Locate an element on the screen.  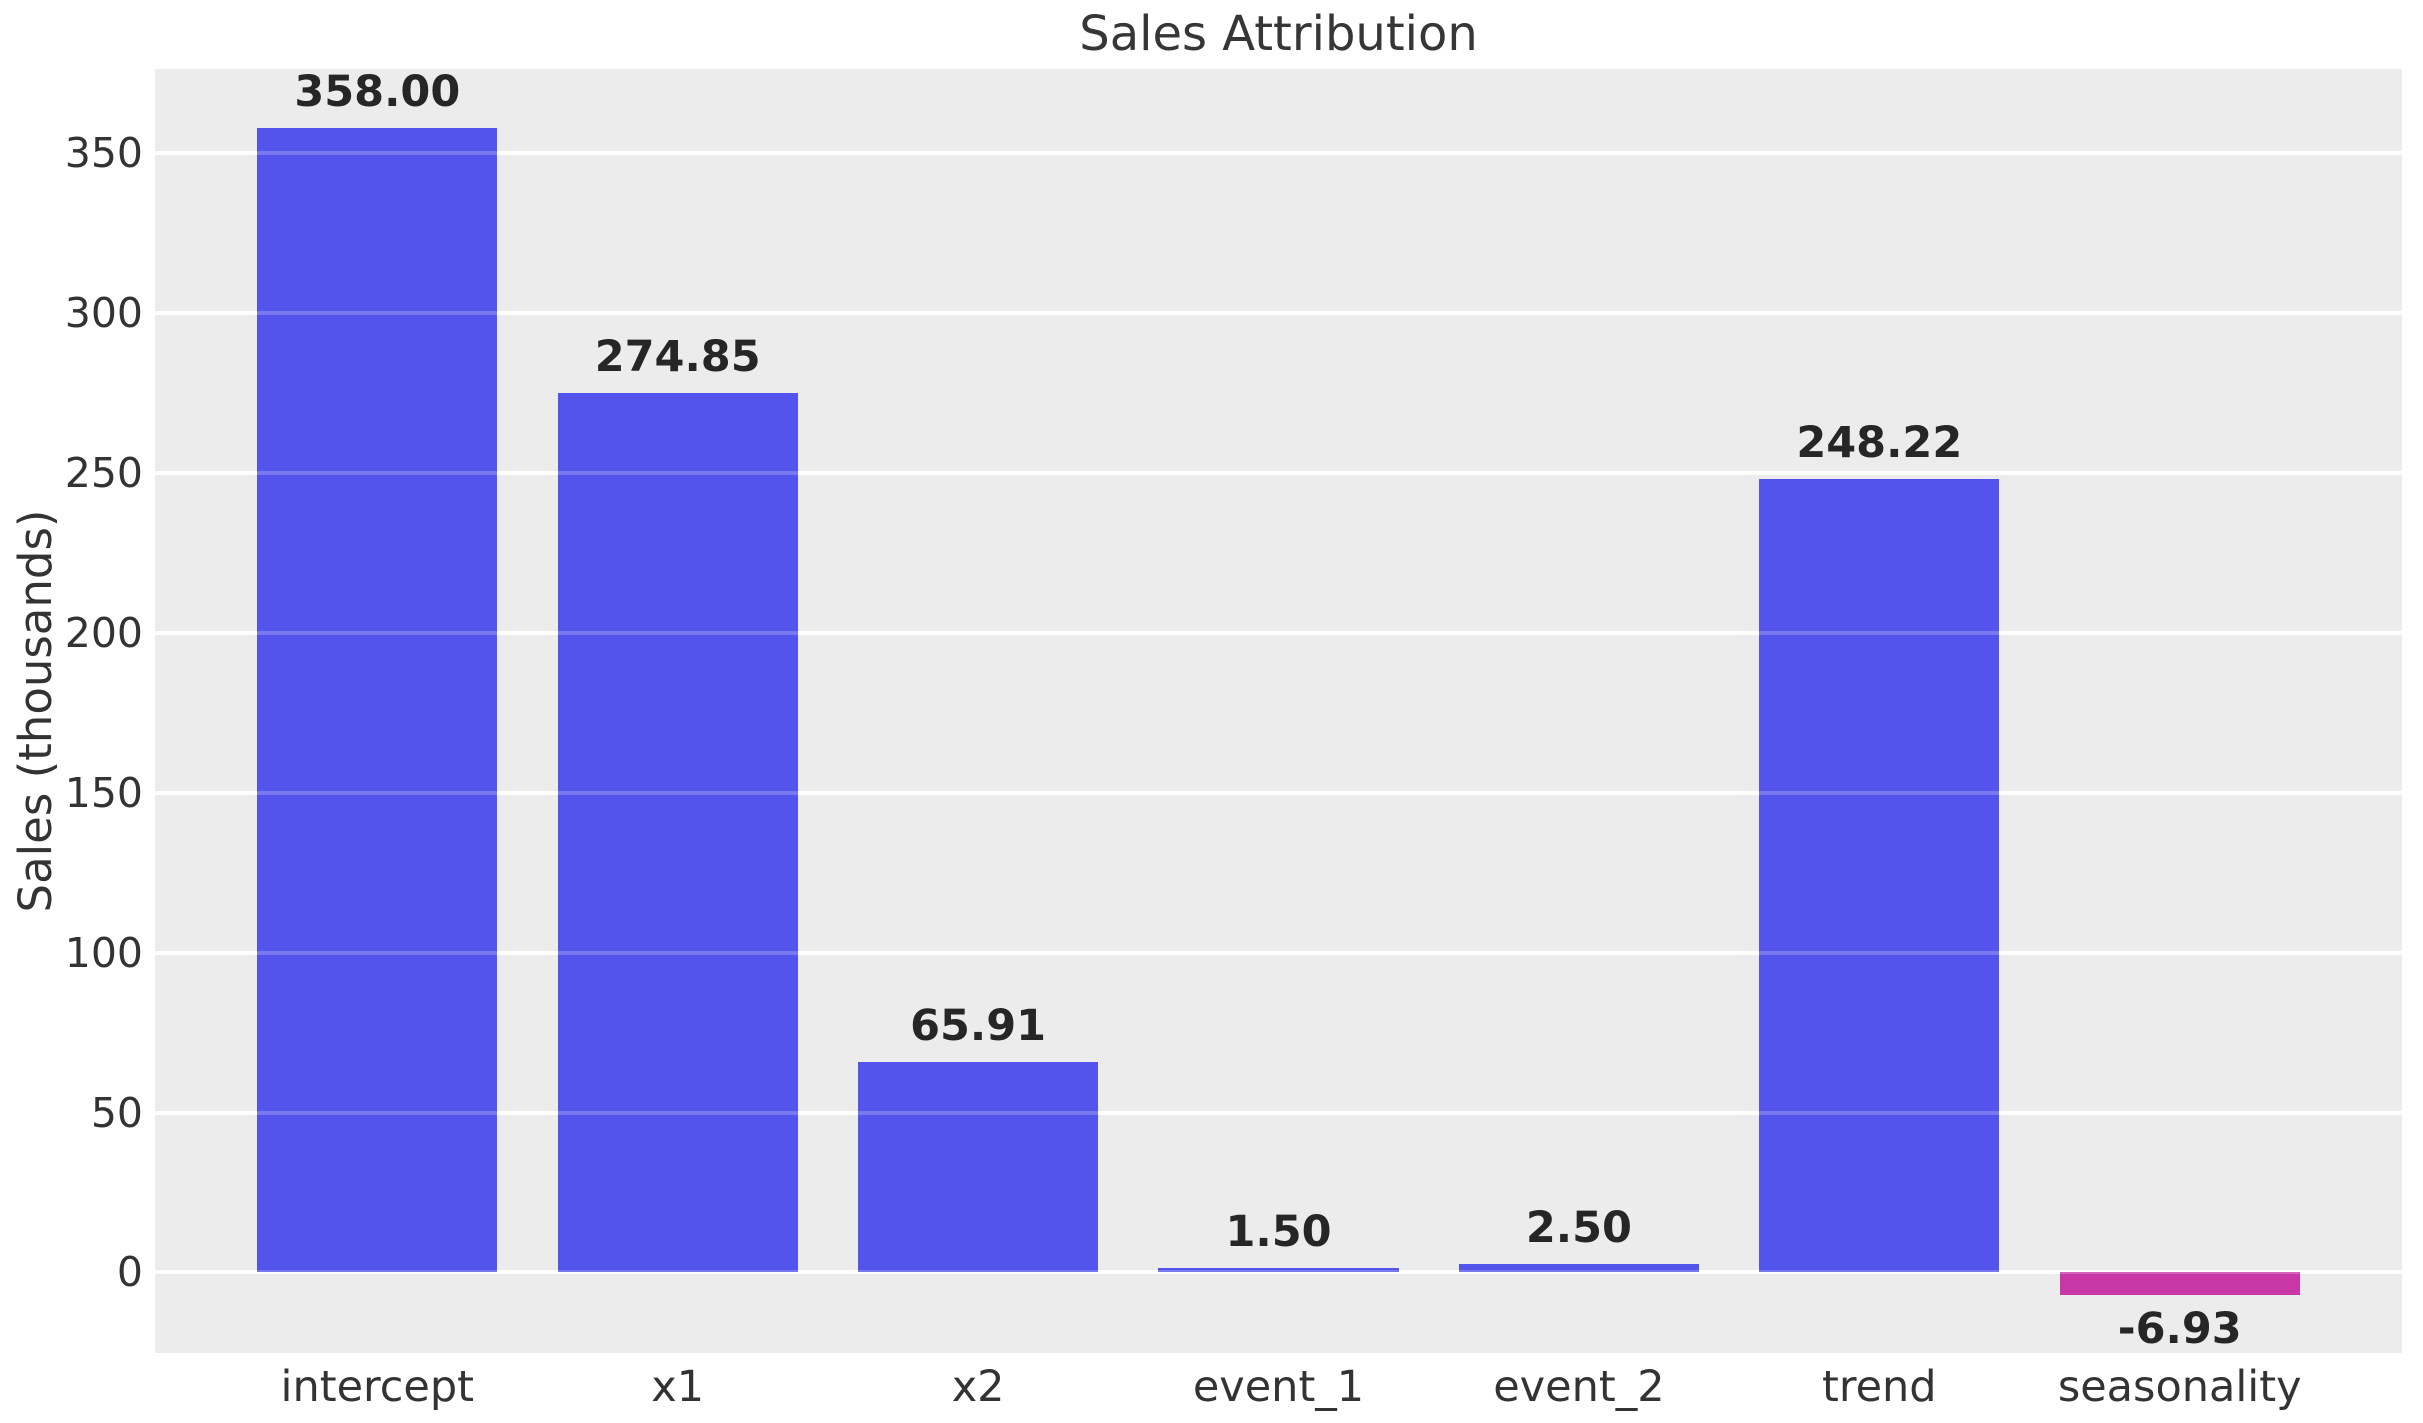
bar-value-label-x1: 274.85 is located at coordinates (677, 357).